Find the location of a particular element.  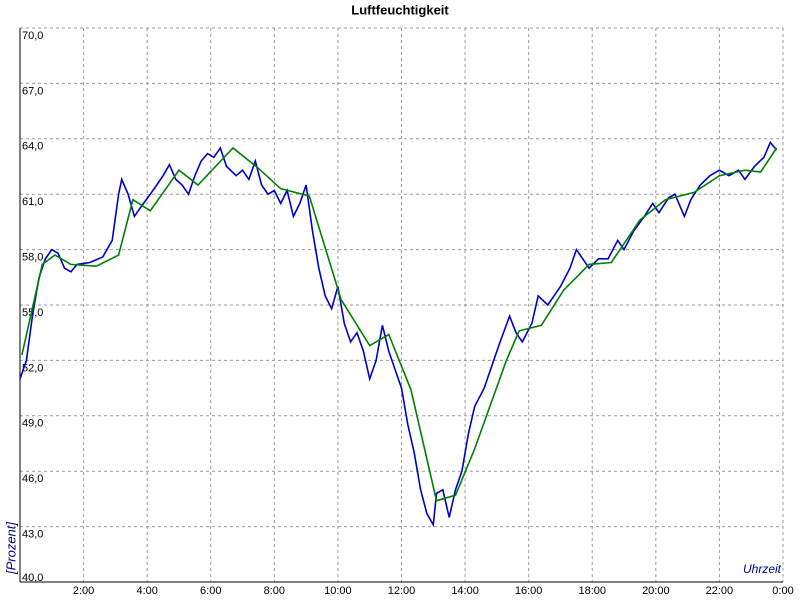

x-tick-label: 2:00 is located at coordinates (83, 591).